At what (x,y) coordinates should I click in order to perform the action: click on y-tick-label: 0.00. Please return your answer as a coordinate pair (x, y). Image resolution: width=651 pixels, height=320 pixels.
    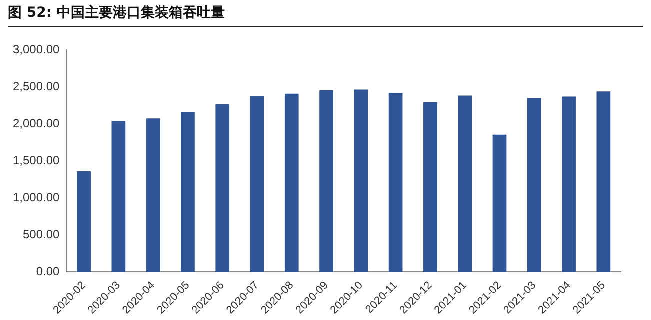
    Looking at the image, I should click on (48, 271).